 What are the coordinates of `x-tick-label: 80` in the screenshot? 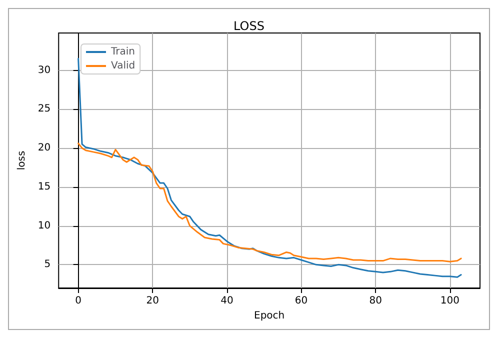 It's located at (375, 301).